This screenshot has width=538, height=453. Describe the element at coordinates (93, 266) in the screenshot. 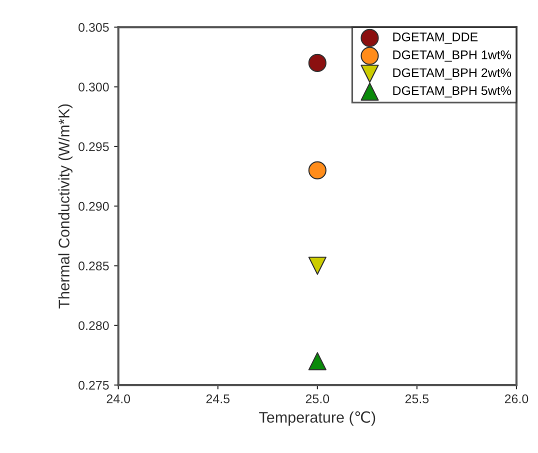

I see `y-tick-label: 0.285` at that location.